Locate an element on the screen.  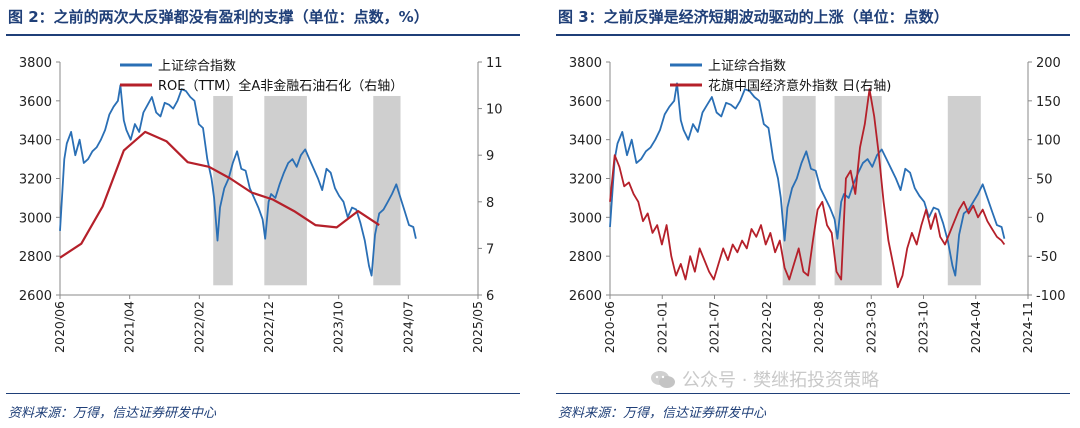
x-tick-label: 2021-07 is located at coordinates (714, 327).